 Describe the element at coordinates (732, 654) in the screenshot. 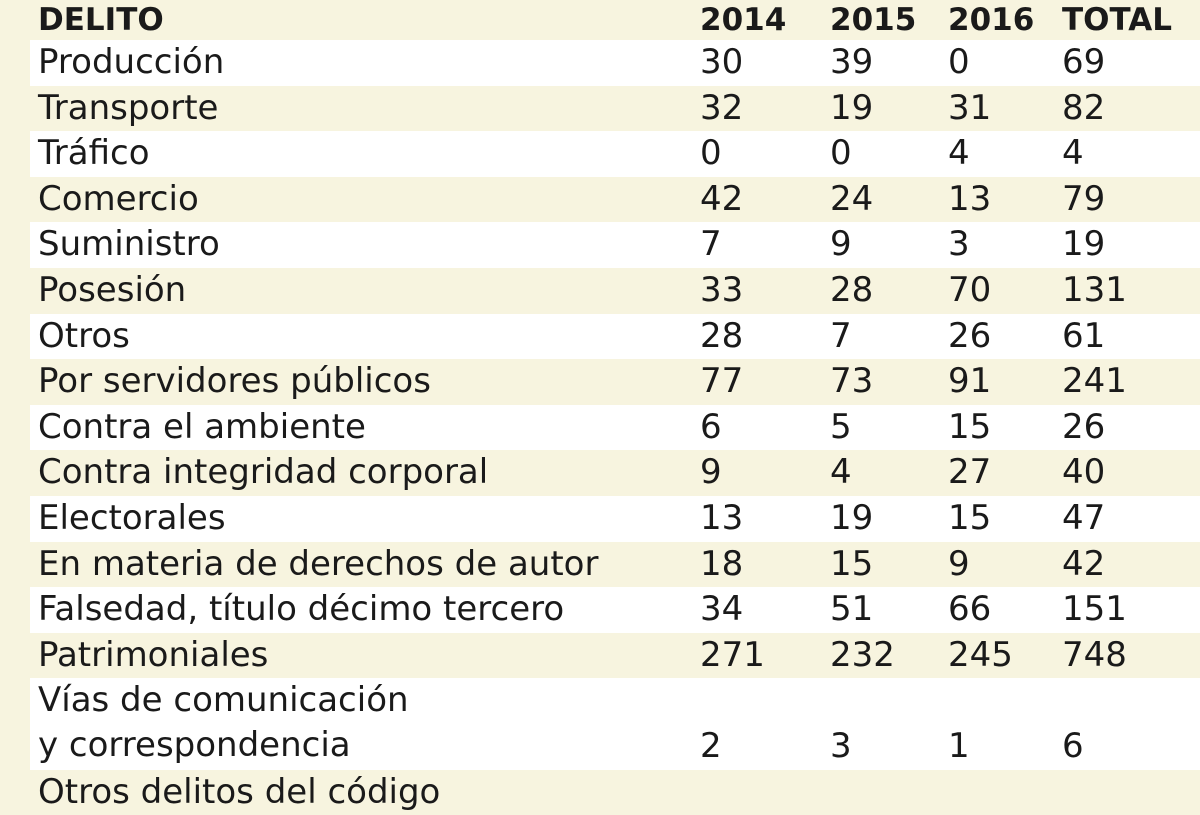

I see `value-cell: 271` at that location.